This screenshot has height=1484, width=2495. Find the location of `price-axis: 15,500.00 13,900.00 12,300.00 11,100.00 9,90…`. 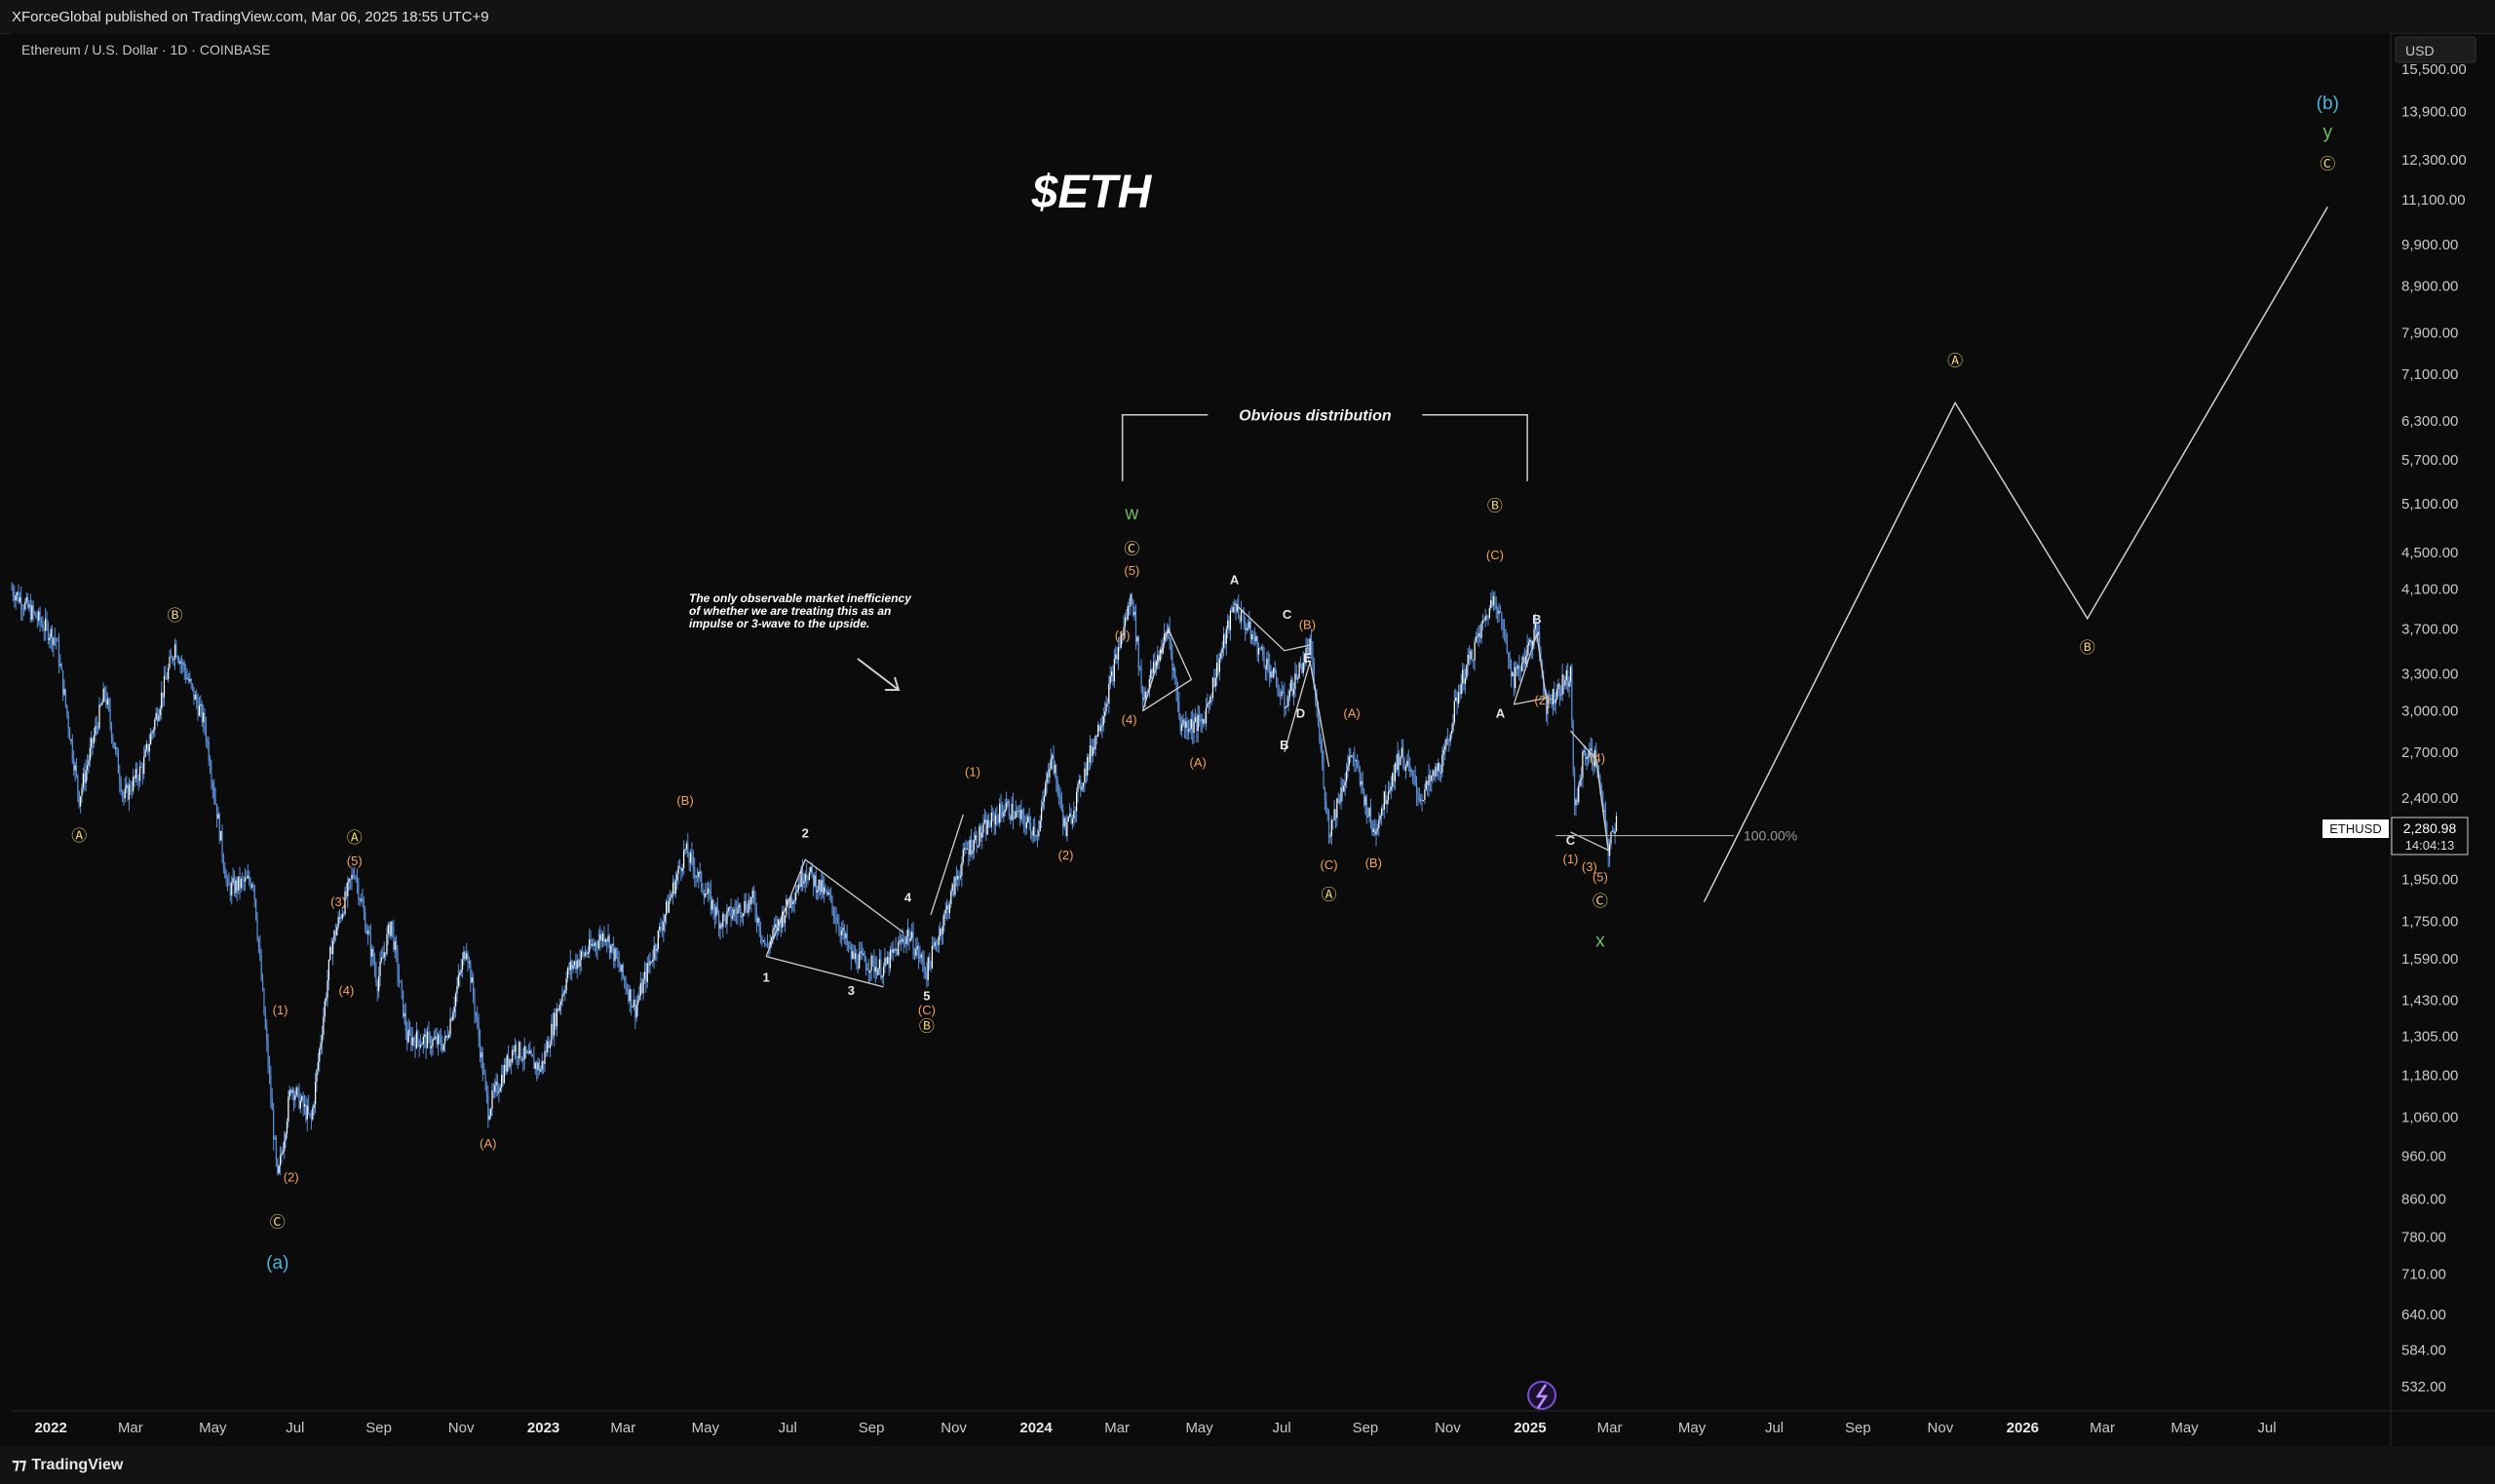

price-axis: 15,500.00 13,900.00 12,300.00 11,100.00 9,90… is located at coordinates (2434, 728).